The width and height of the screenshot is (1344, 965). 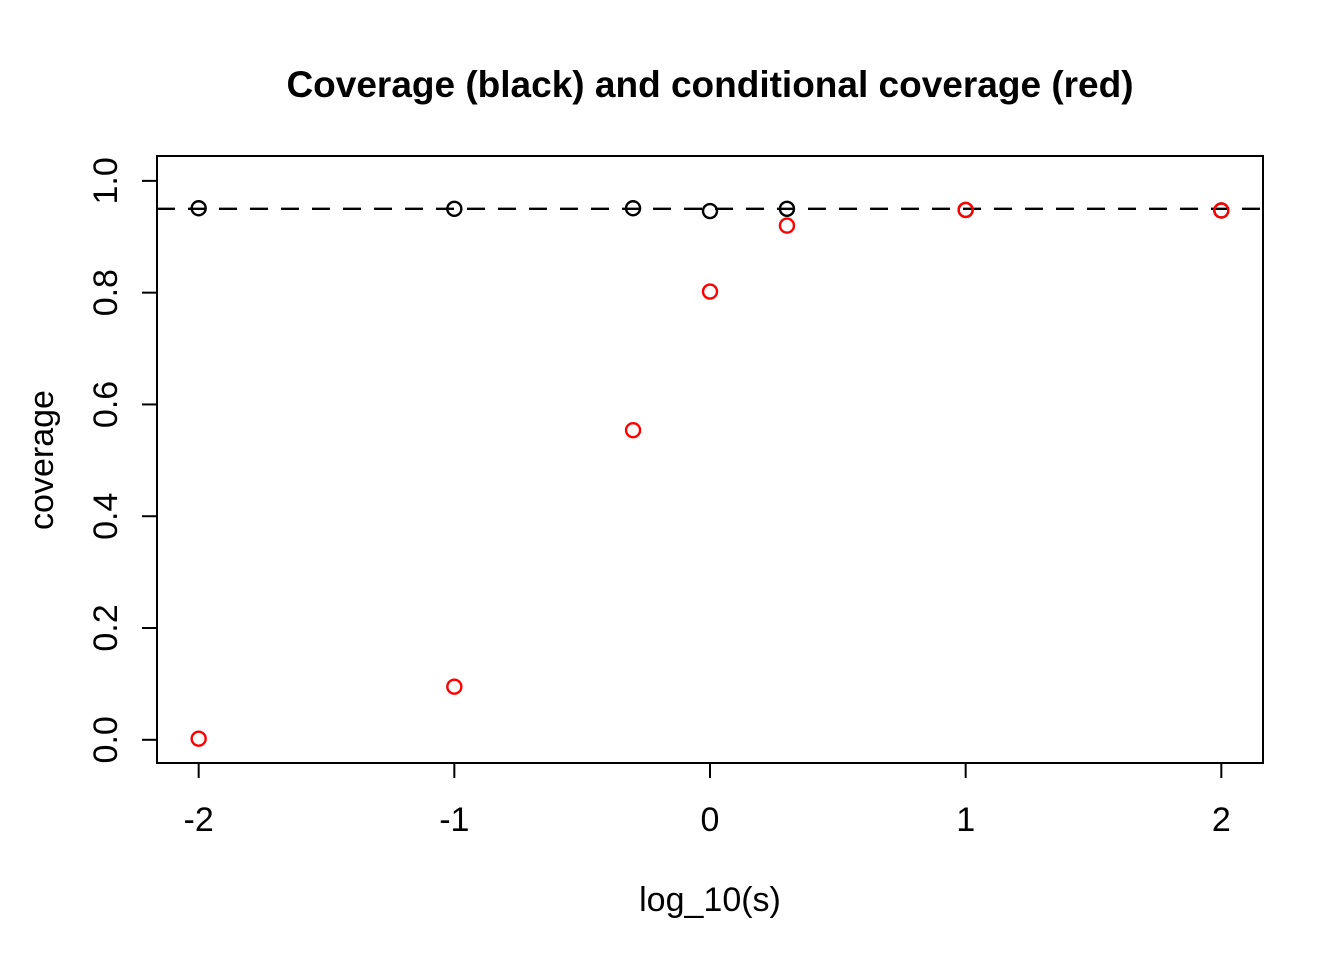 I want to click on y-axis-label: coverage, so click(x=42, y=460).